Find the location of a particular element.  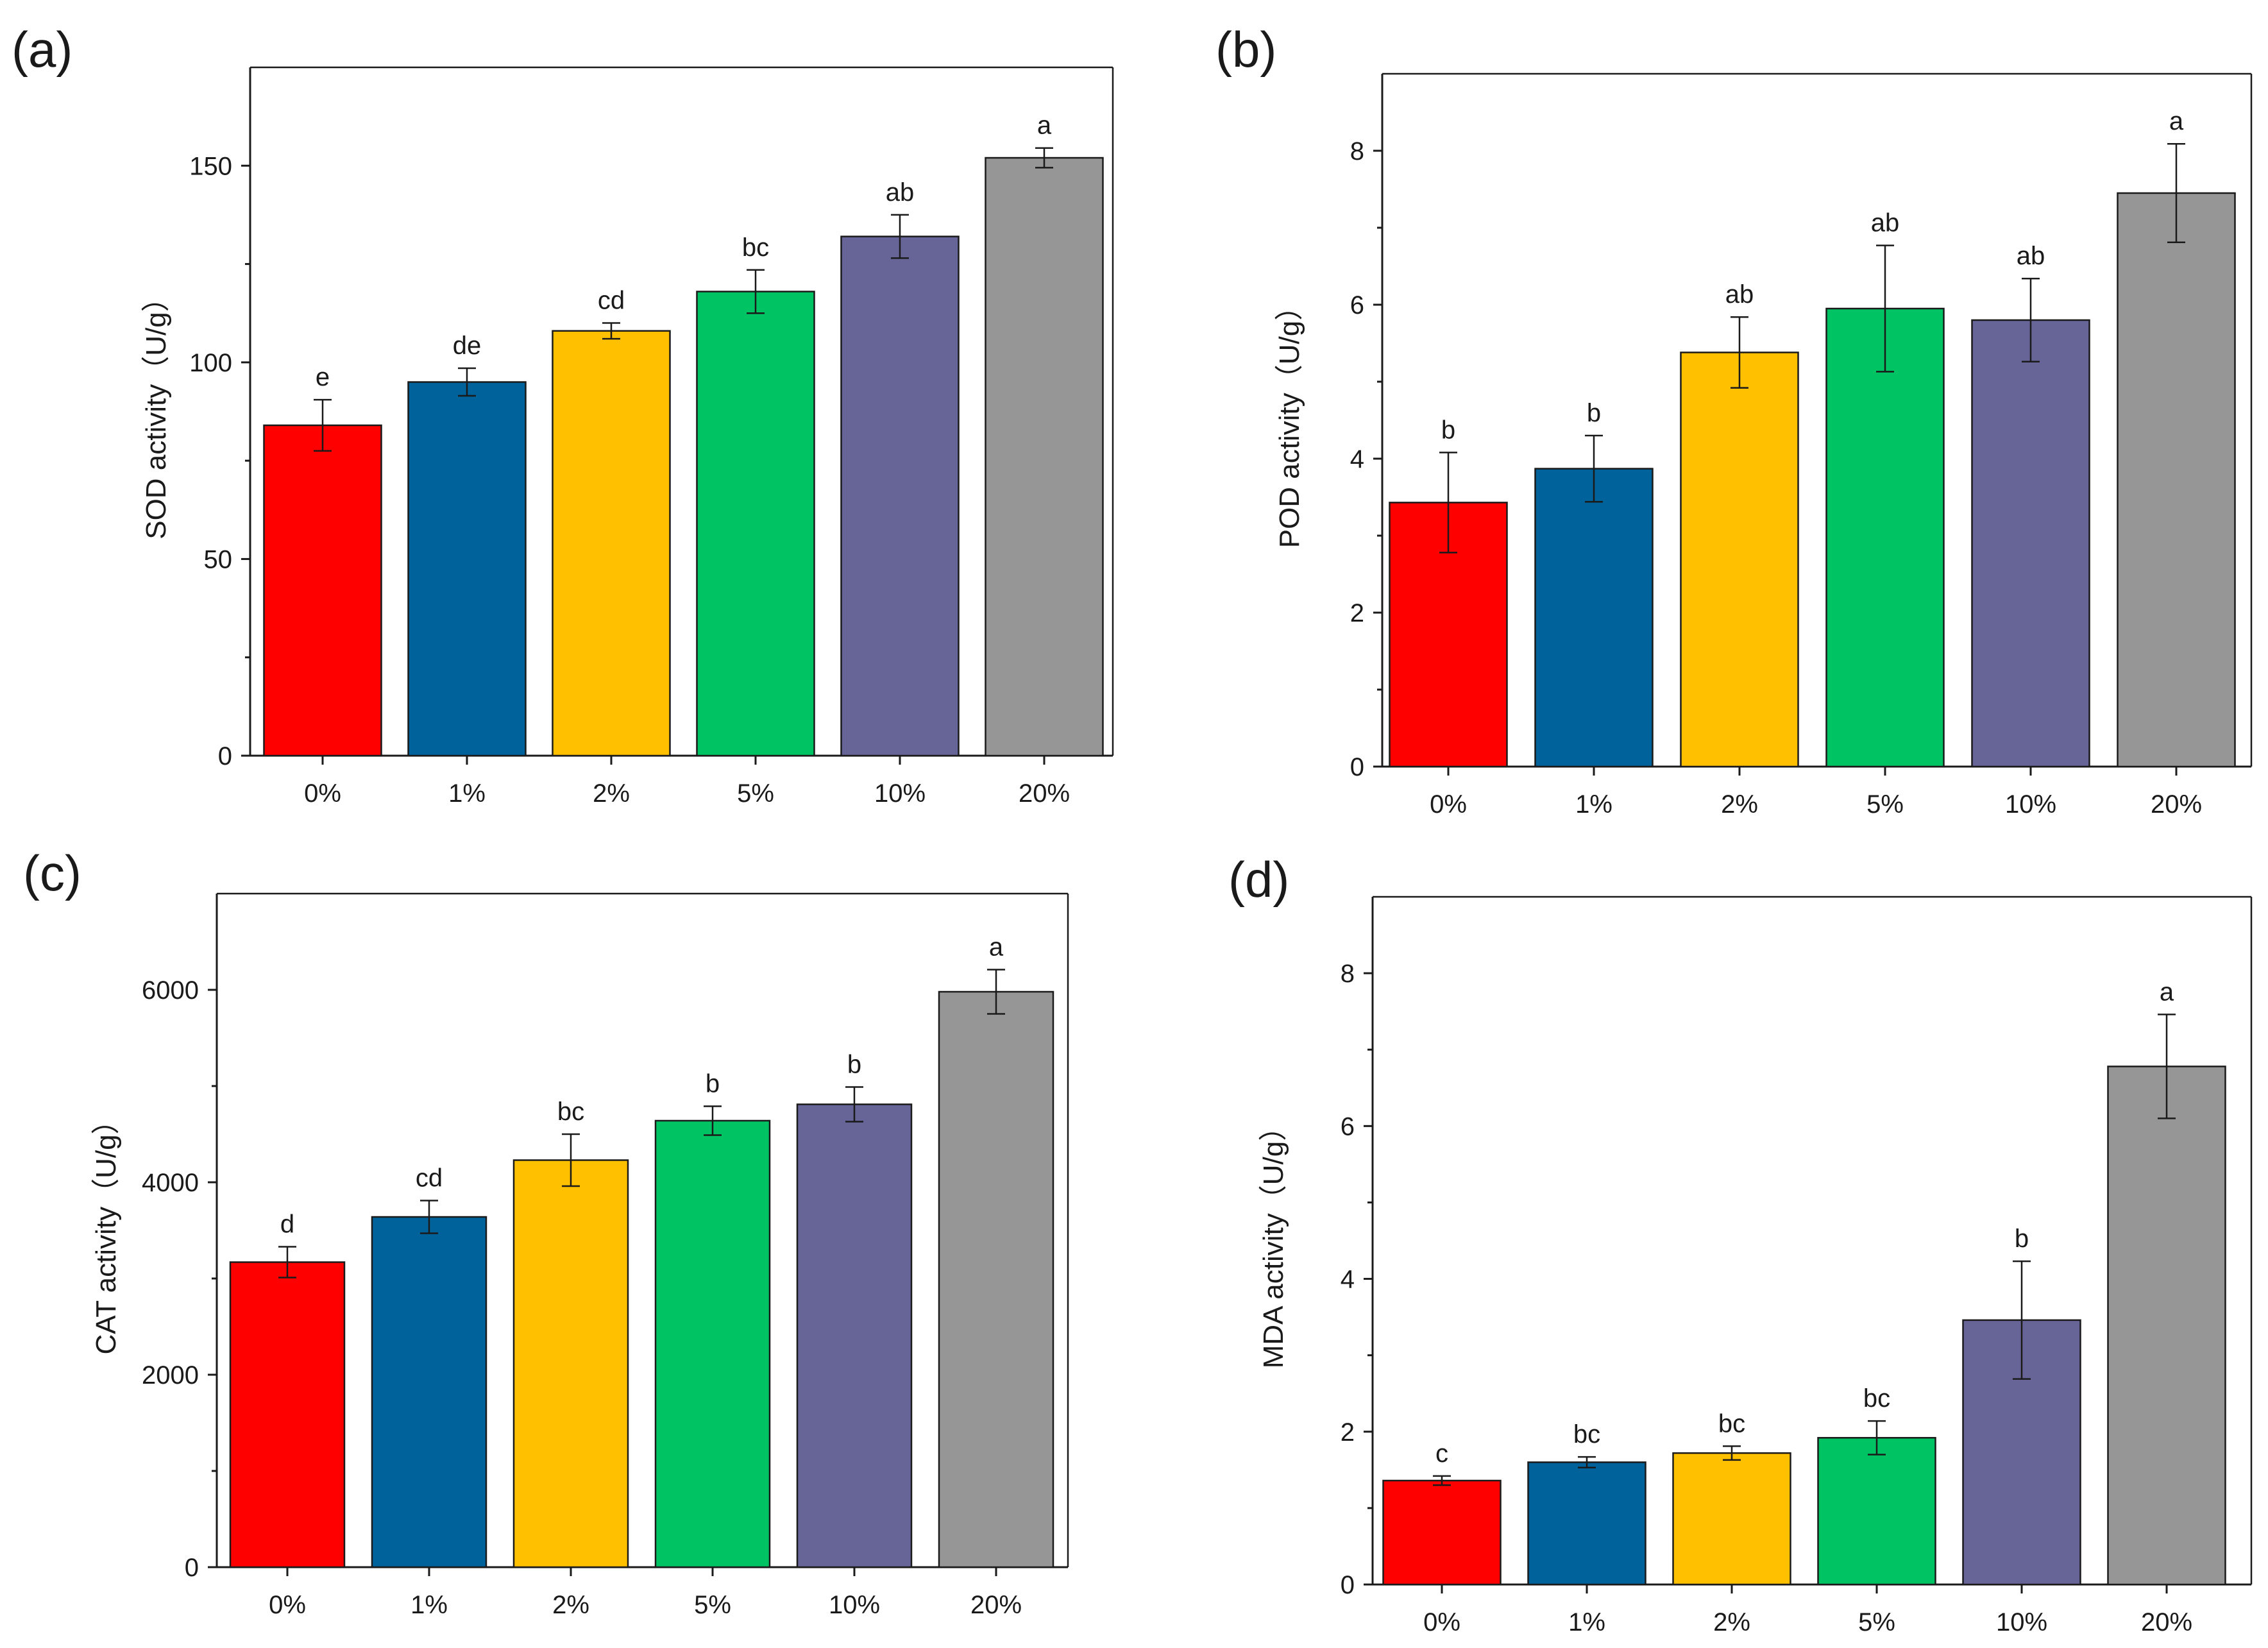

significance-label: c is located at coordinates (1441, 1454).